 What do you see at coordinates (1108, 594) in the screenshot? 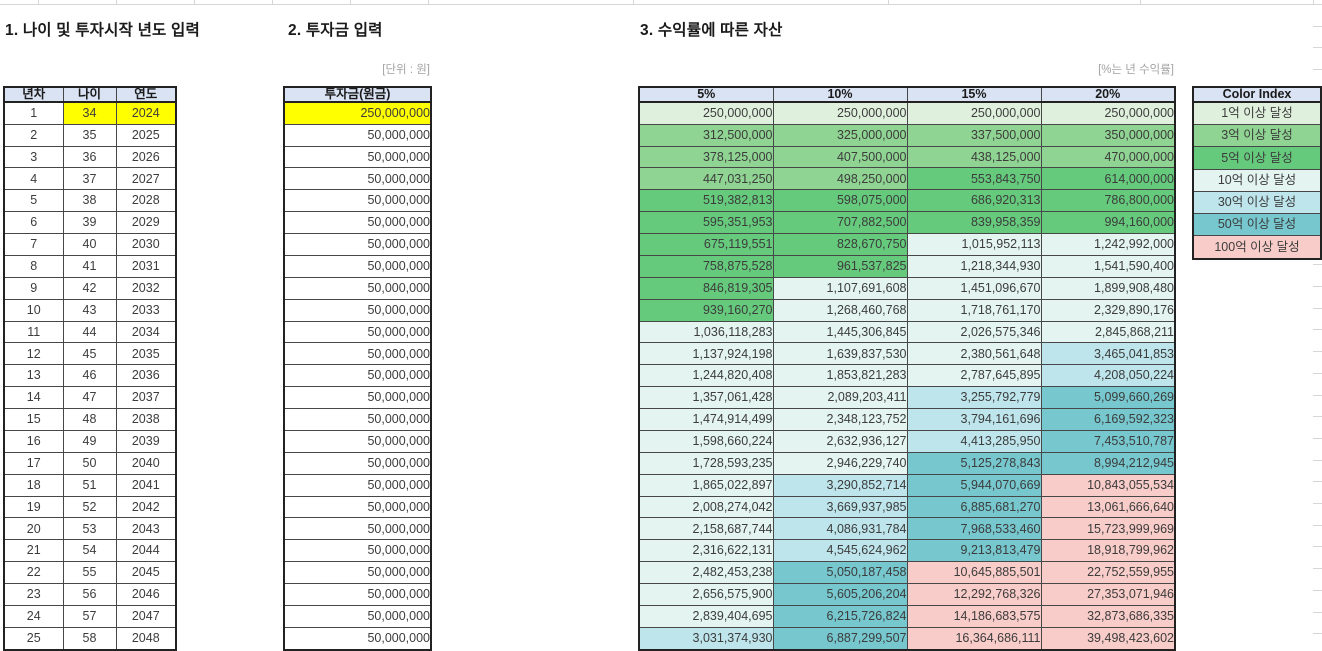
I see `asset-cell: 27,353,071,946` at bounding box center [1108, 594].